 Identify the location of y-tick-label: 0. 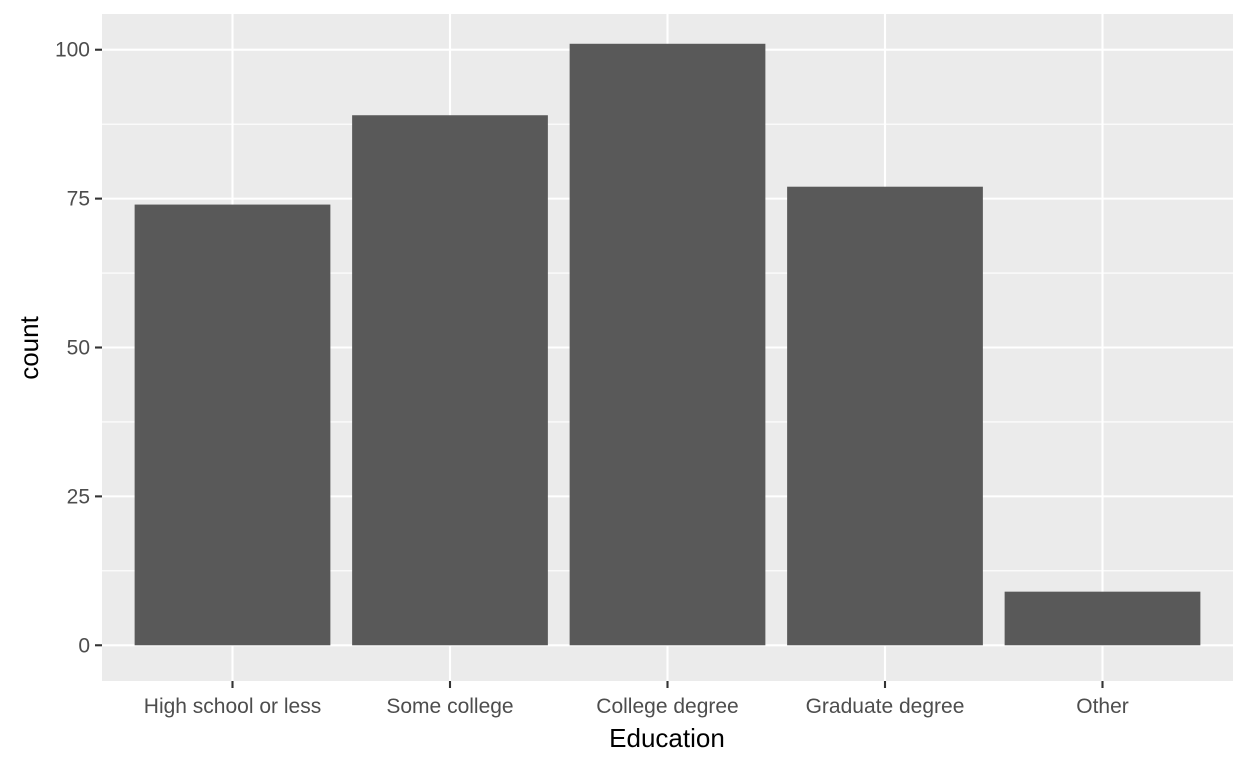
(84, 645).